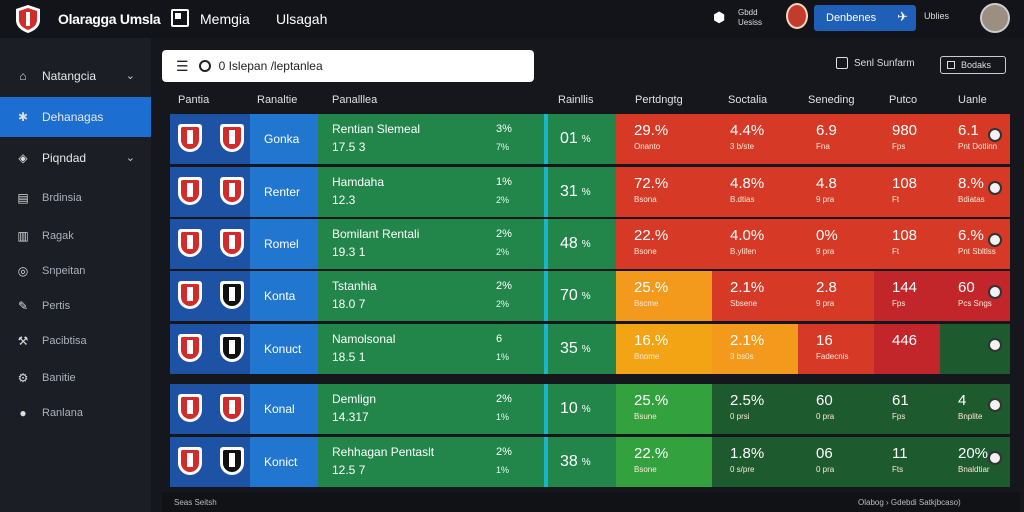 Image resolution: width=1024 pixels, height=512 pixels. I want to click on stat-cell: 06 0 pra, so click(836, 462).